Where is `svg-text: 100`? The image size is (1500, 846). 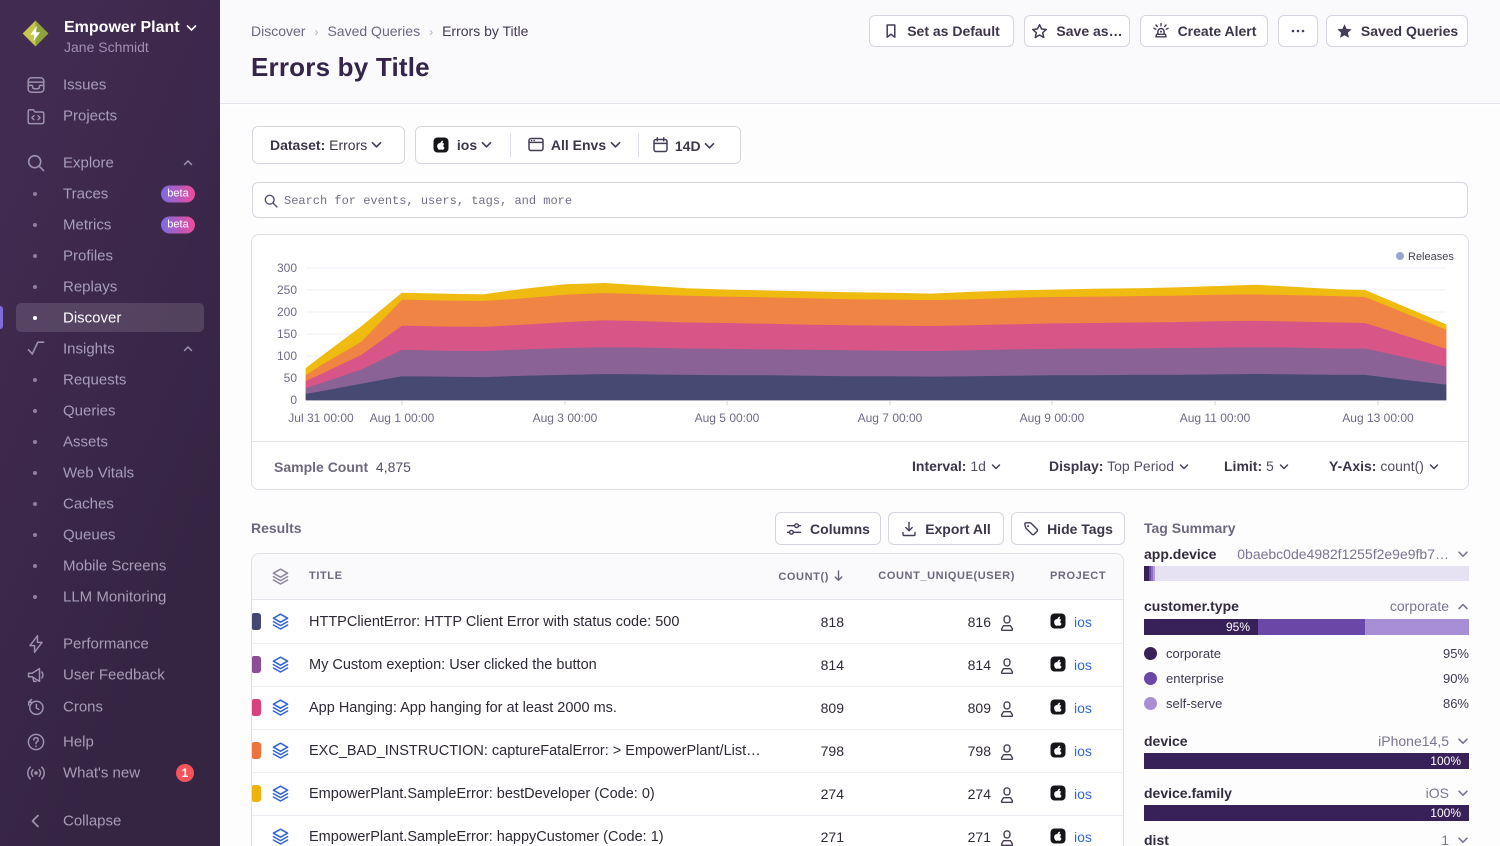 svg-text: 100 is located at coordinates (287, 356).